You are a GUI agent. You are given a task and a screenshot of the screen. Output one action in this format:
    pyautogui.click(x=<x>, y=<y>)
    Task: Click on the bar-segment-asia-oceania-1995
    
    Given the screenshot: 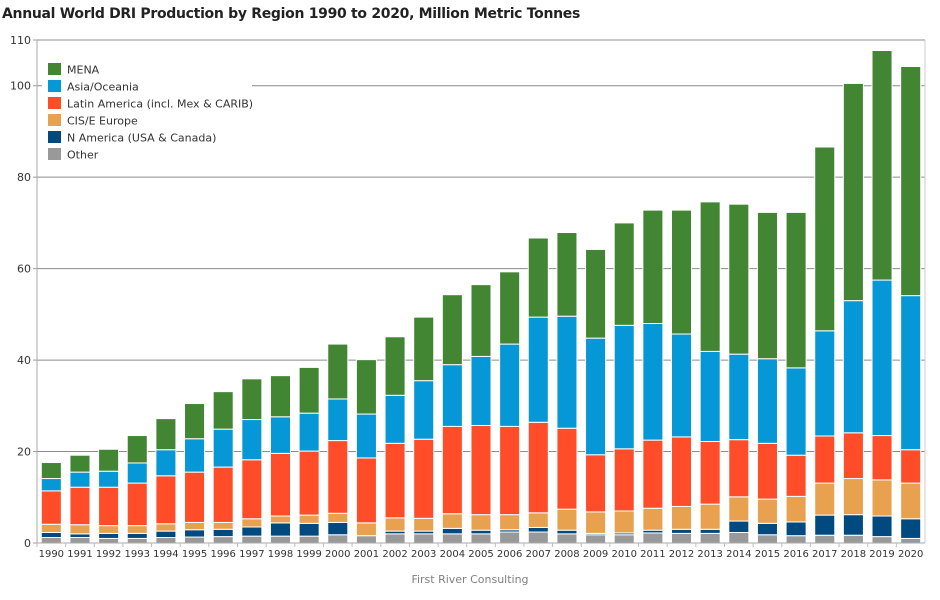 What is the action you would take?
    pyautogui.click(x=195, y=455)
    